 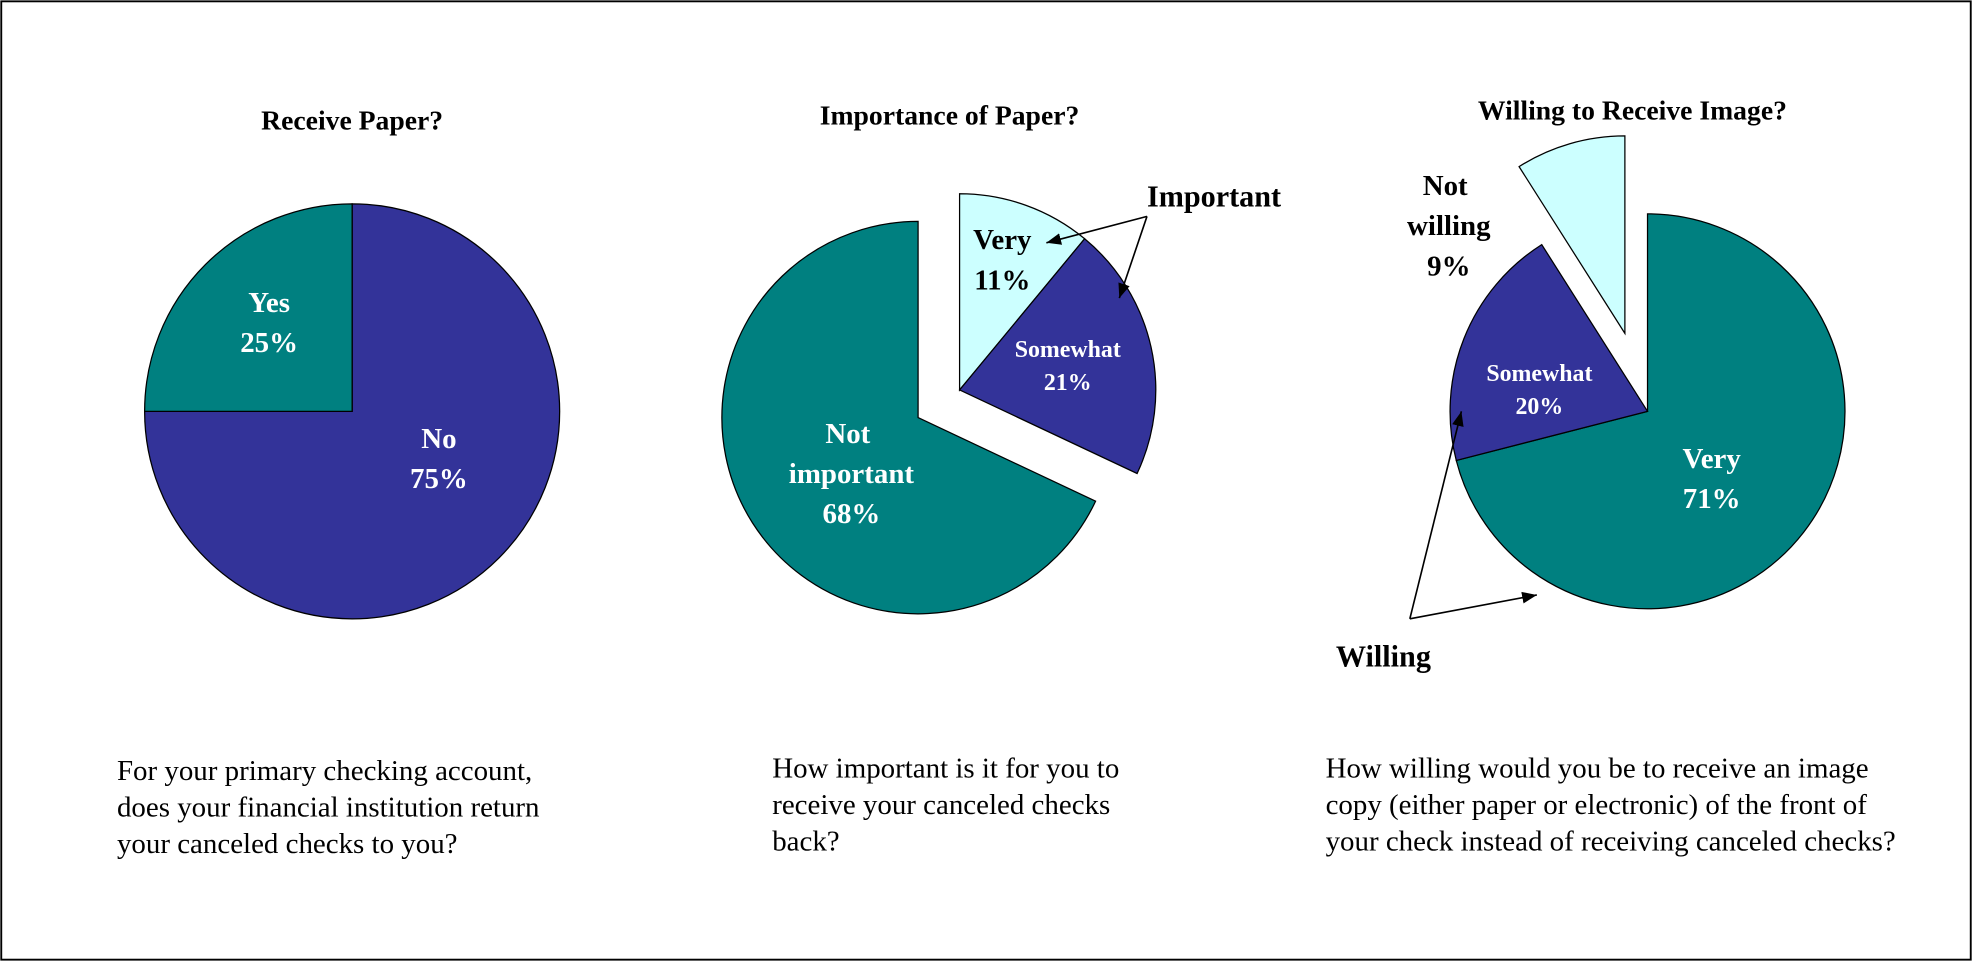 What do you see at coordinates (852, 514) in the screenshot?
I see `slice-value: 68%` at bounding box center [852, 514].